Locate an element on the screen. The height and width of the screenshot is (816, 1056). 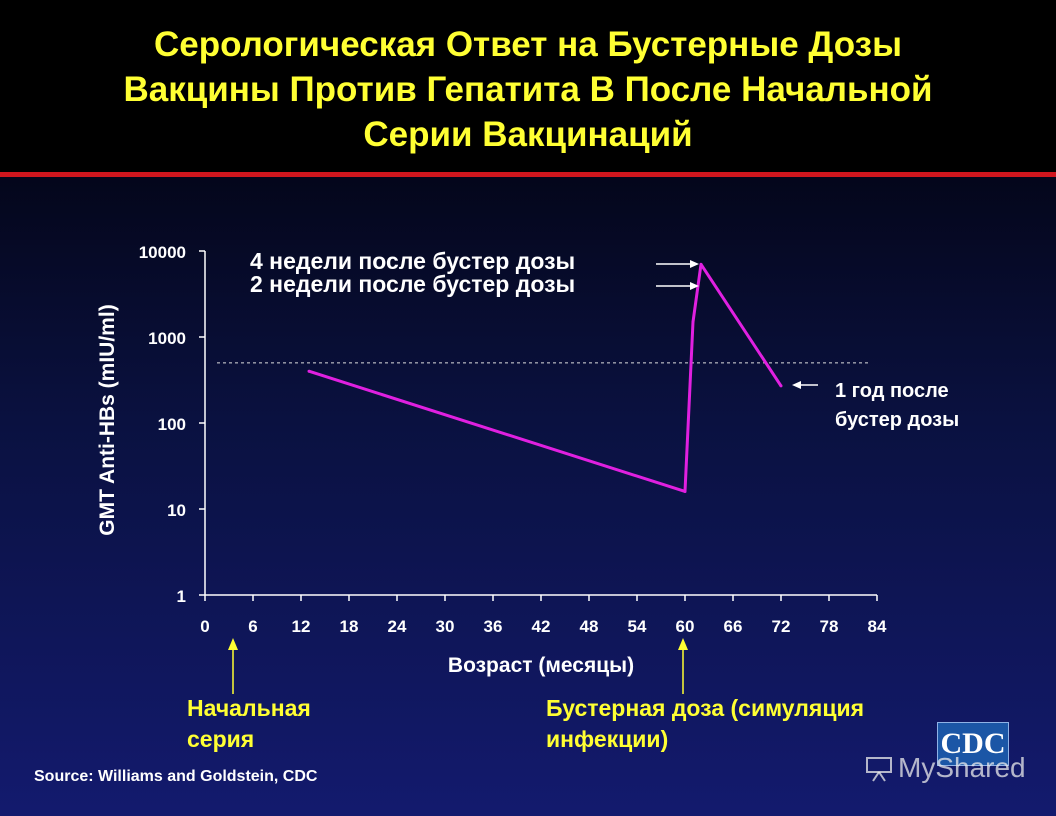
arrow-1-year is located at coordinates (805, 385).